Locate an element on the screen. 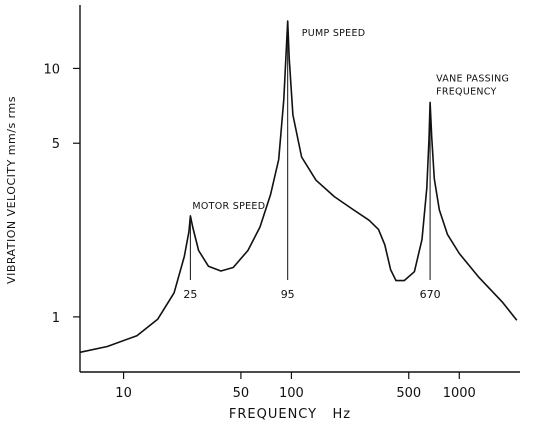 The height and width of the screenshot is (436, 550). peak-marker-label: 95 is located at coordinates (288, 294).